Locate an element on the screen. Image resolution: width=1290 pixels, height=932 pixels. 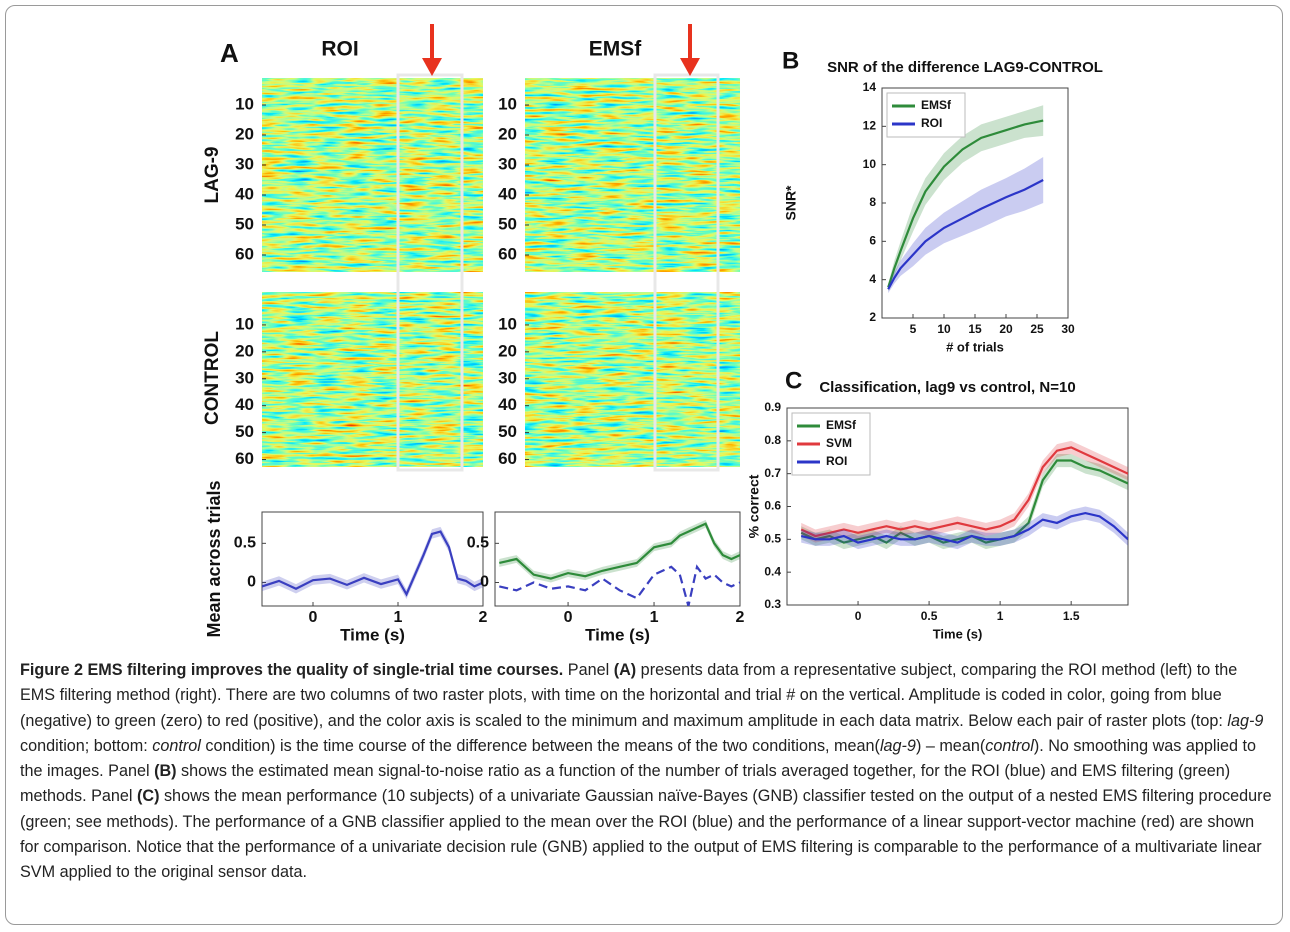
arrow is located at coordinates (432, 50).